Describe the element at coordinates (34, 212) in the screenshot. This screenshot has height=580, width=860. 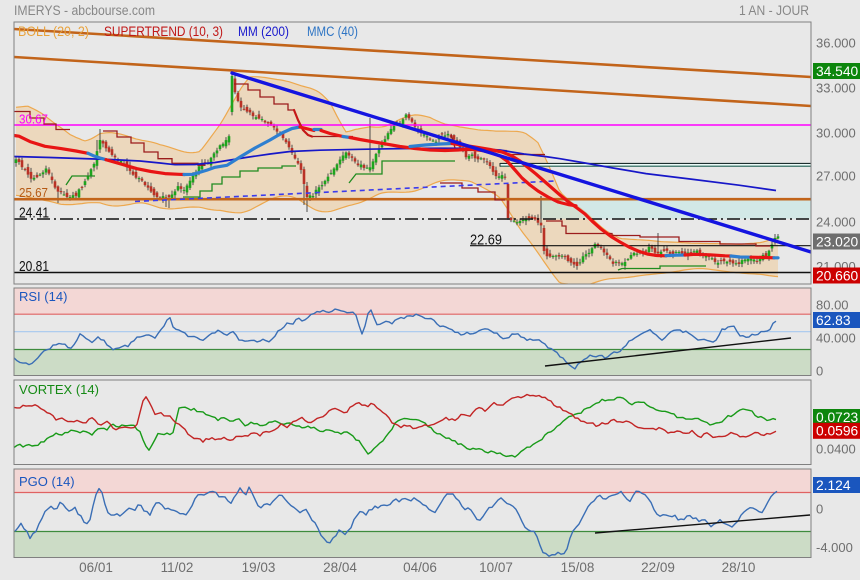
I see `svg-text: 24.41` at that location.